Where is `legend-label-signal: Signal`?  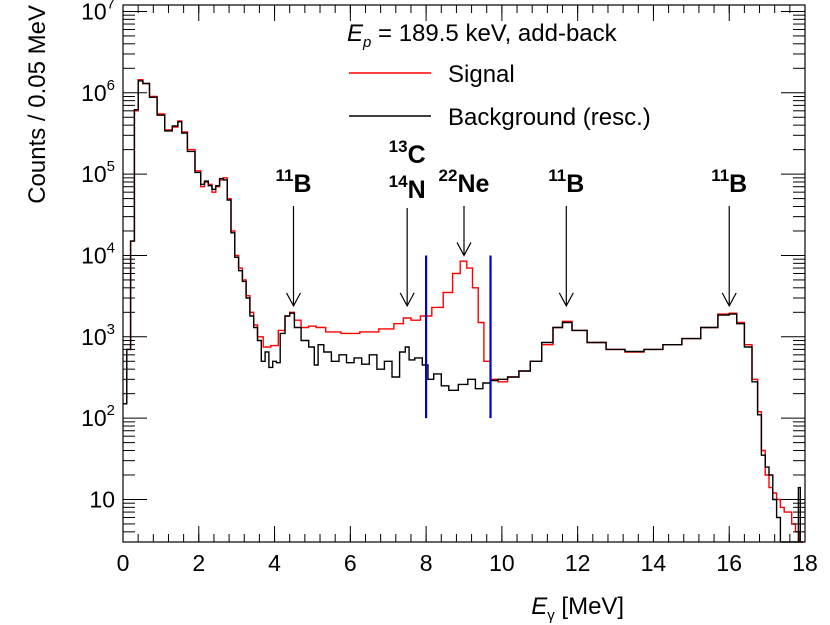 legend-label-signal: Signal is located at coordinates (481, 74).